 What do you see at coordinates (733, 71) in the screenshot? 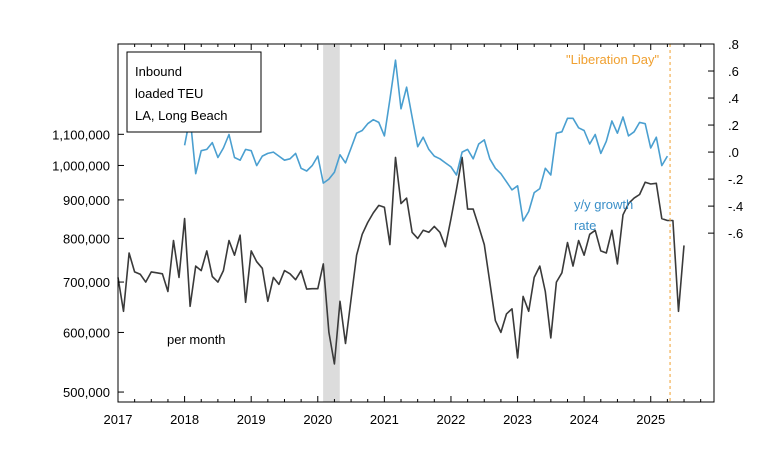
I see `right-tick-label: .6` at bounding box center [733, 71].